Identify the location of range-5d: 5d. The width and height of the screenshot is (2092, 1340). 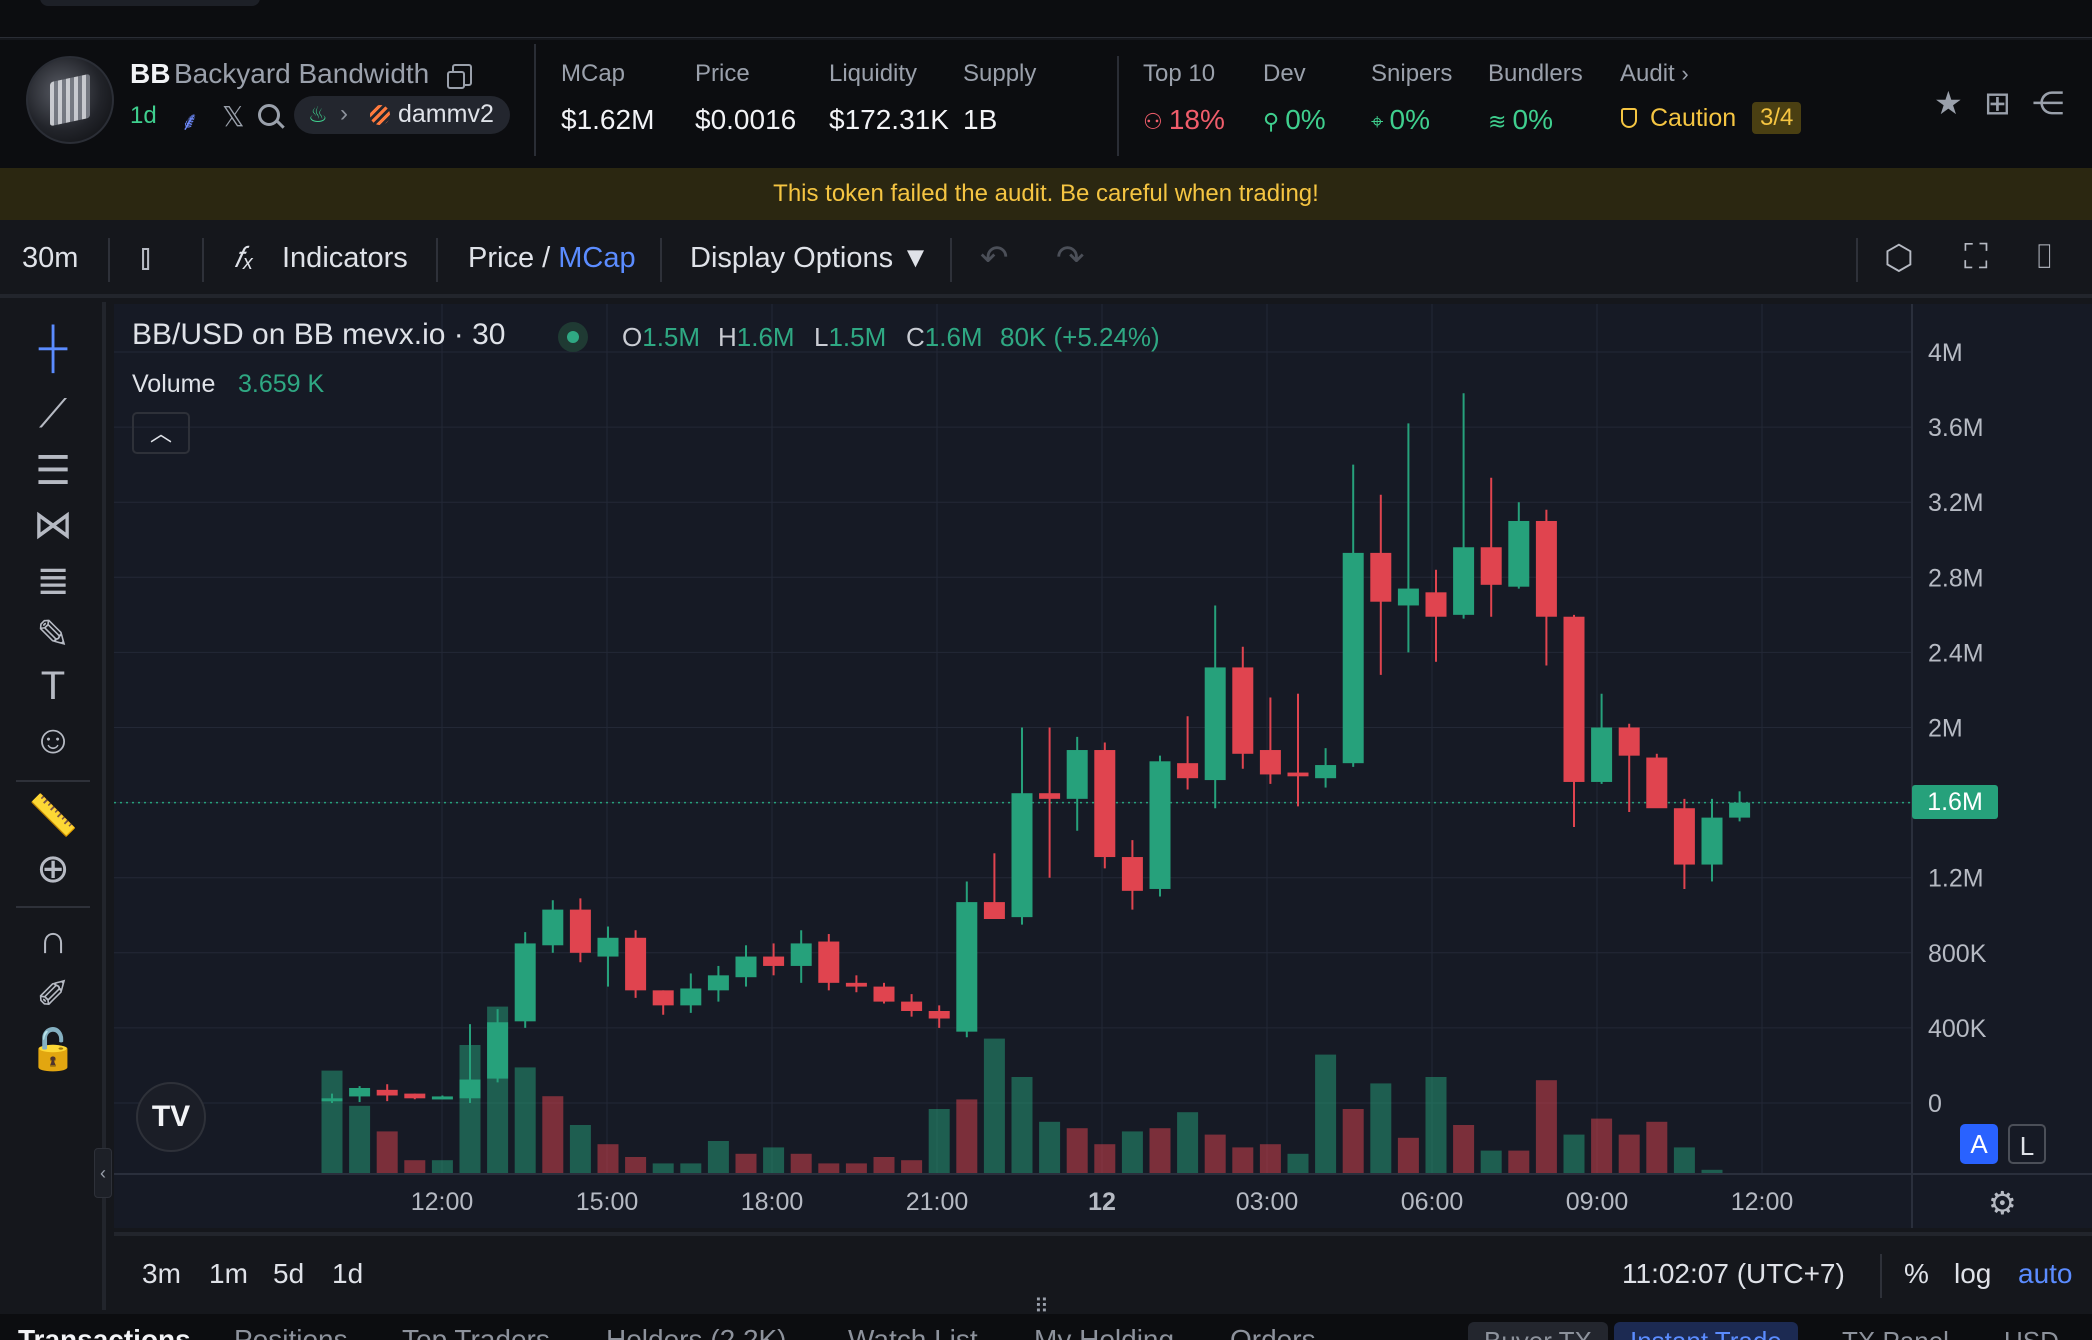
(289, 1273).